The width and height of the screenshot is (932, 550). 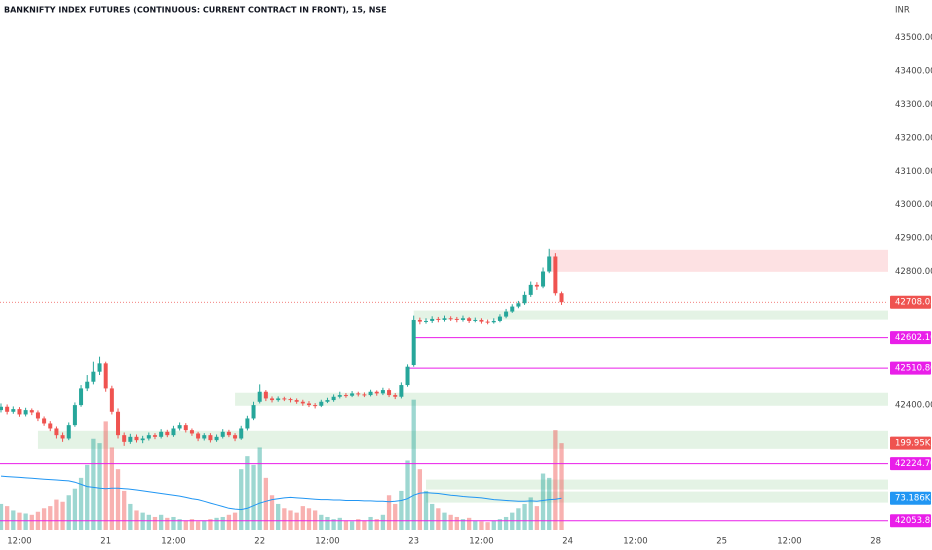 I want to click on y-tick-label: 43000.00, so click(x=913, y=205).